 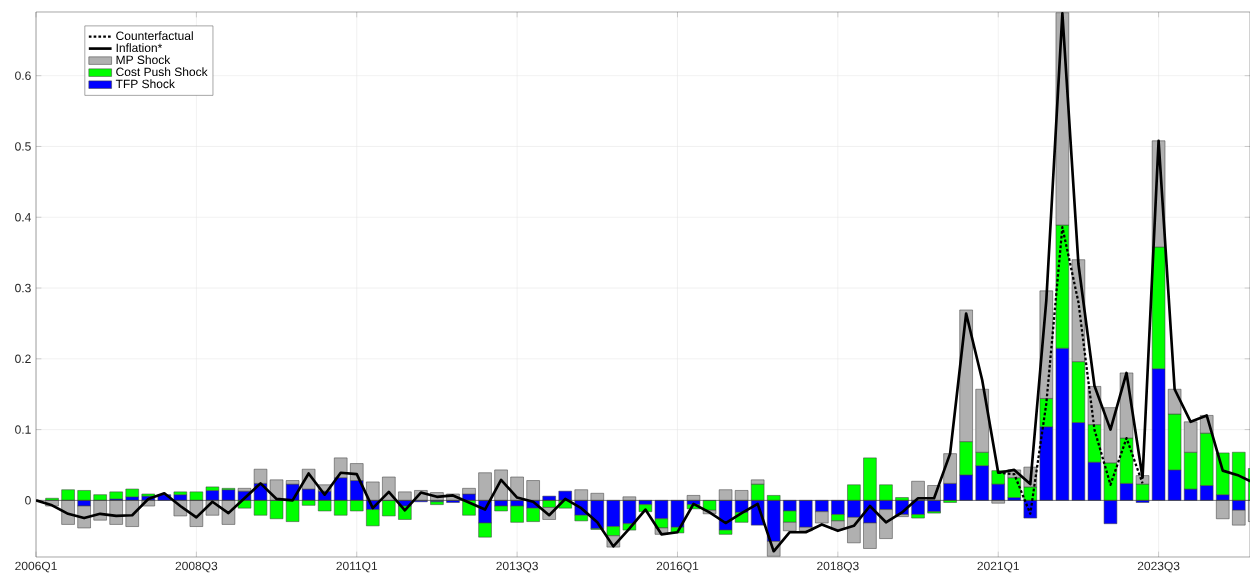 What do you see at coordinates (162, 72) in the screenshot?
I see `legend-label: Cost Push Shock` at bounding box center [162, 72].